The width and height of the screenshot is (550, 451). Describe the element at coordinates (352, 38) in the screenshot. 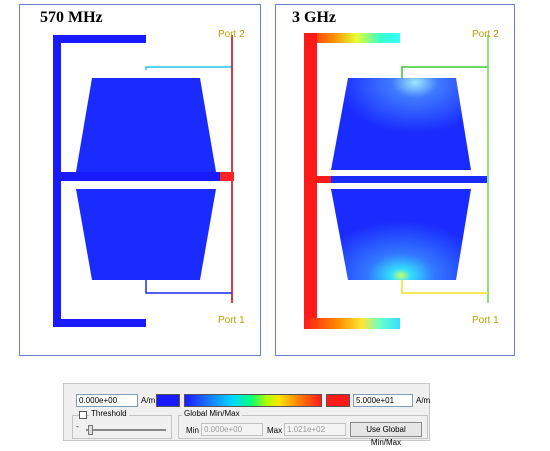

I see `e-strip-top` at that location.